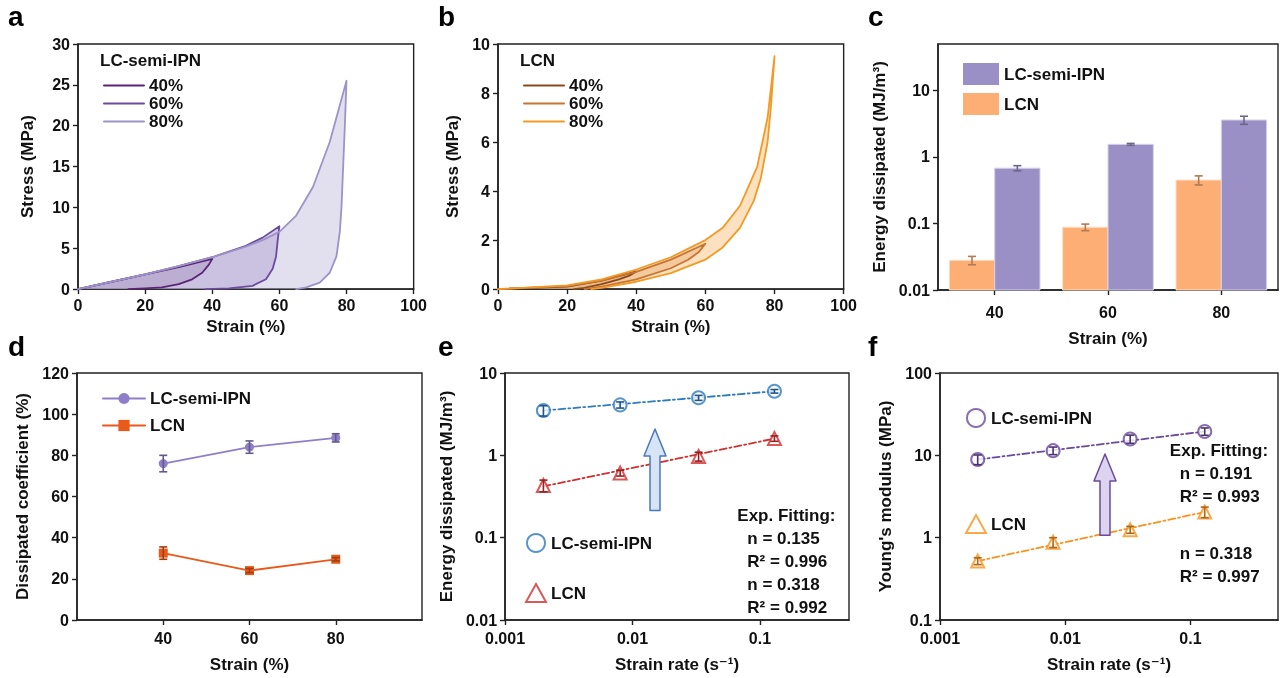 This screenshot has width=1280, height=678. What do you see at coordinates (486, 142) in the screenshot?
I see `y-tick-label: 6` at bounding box center [486, 142].